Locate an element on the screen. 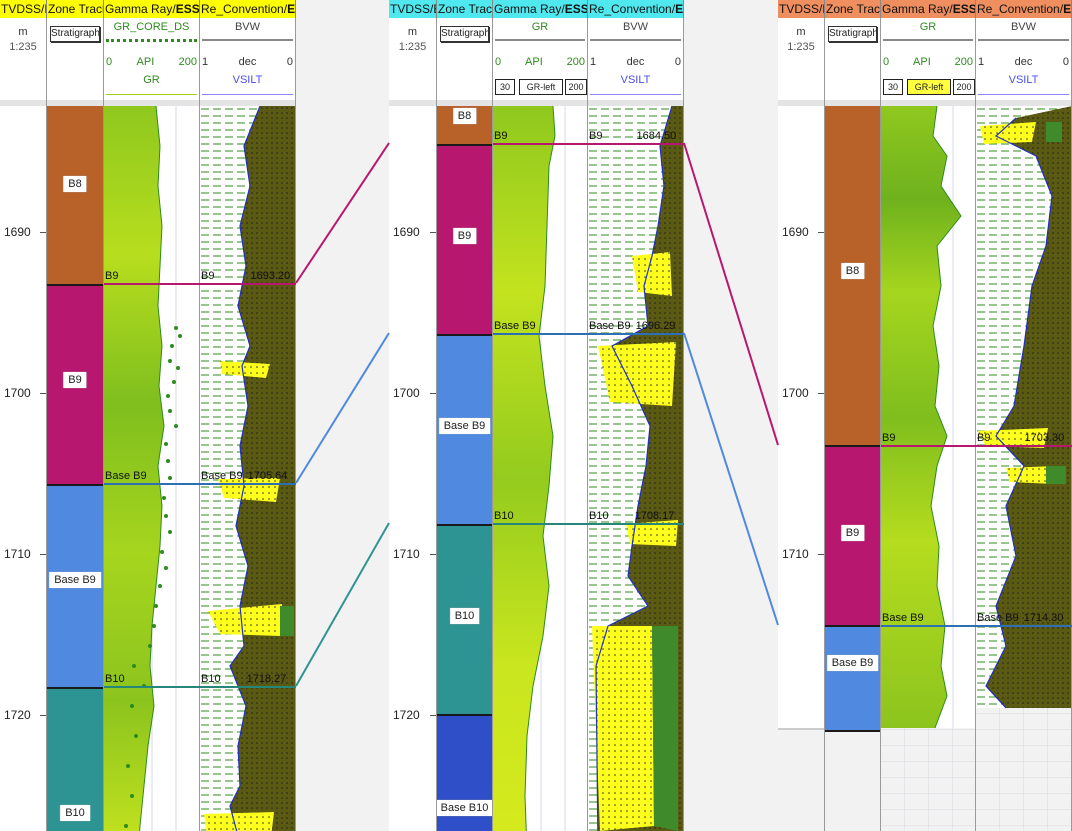 This screenshot has width=1072, height=831. well3-vsilt-curve-line is located at coordinates (1023, 94).